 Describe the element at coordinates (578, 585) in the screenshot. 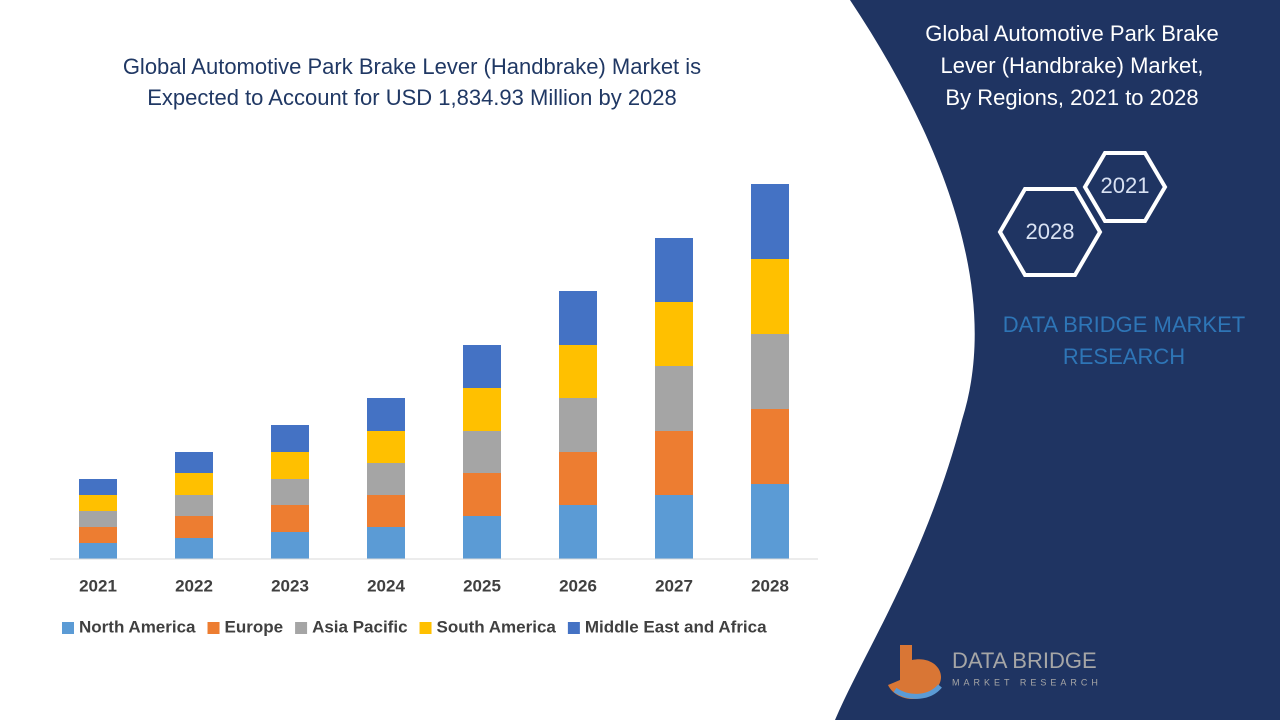

I see `x-tick-label: 2026` at that location.